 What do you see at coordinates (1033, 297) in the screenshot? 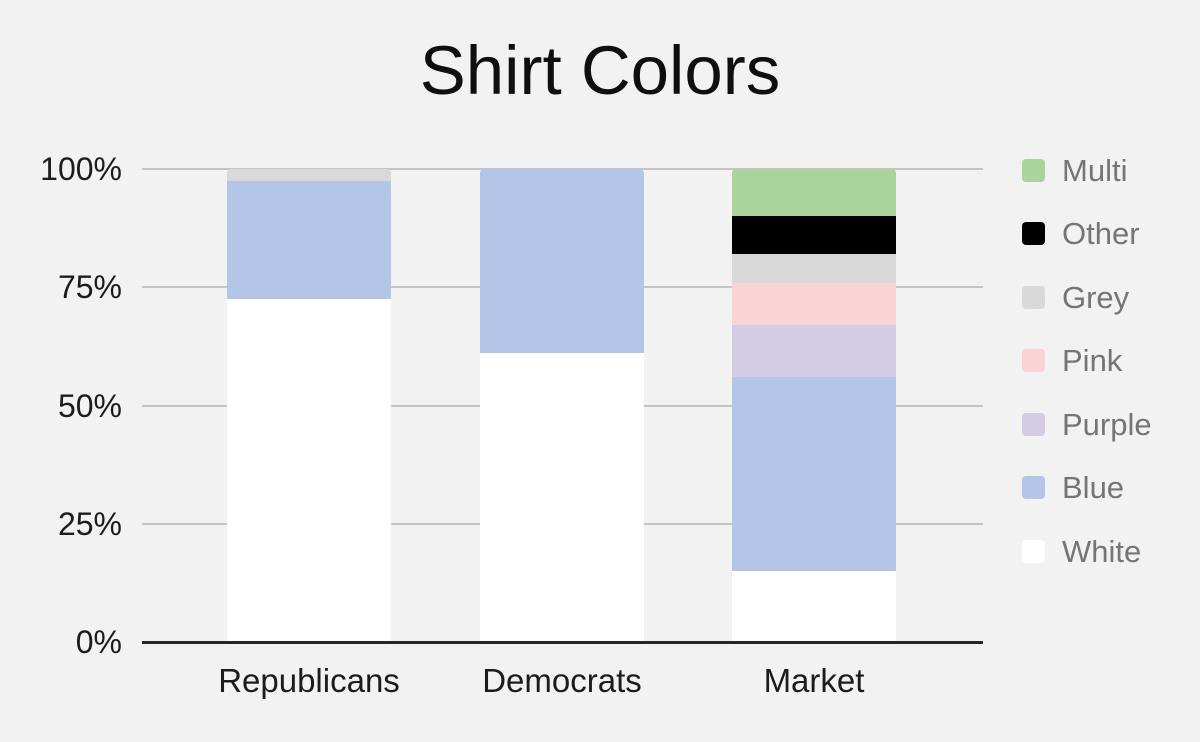
I see `legend-swatch-grey` at bounding box center [1033, 297].